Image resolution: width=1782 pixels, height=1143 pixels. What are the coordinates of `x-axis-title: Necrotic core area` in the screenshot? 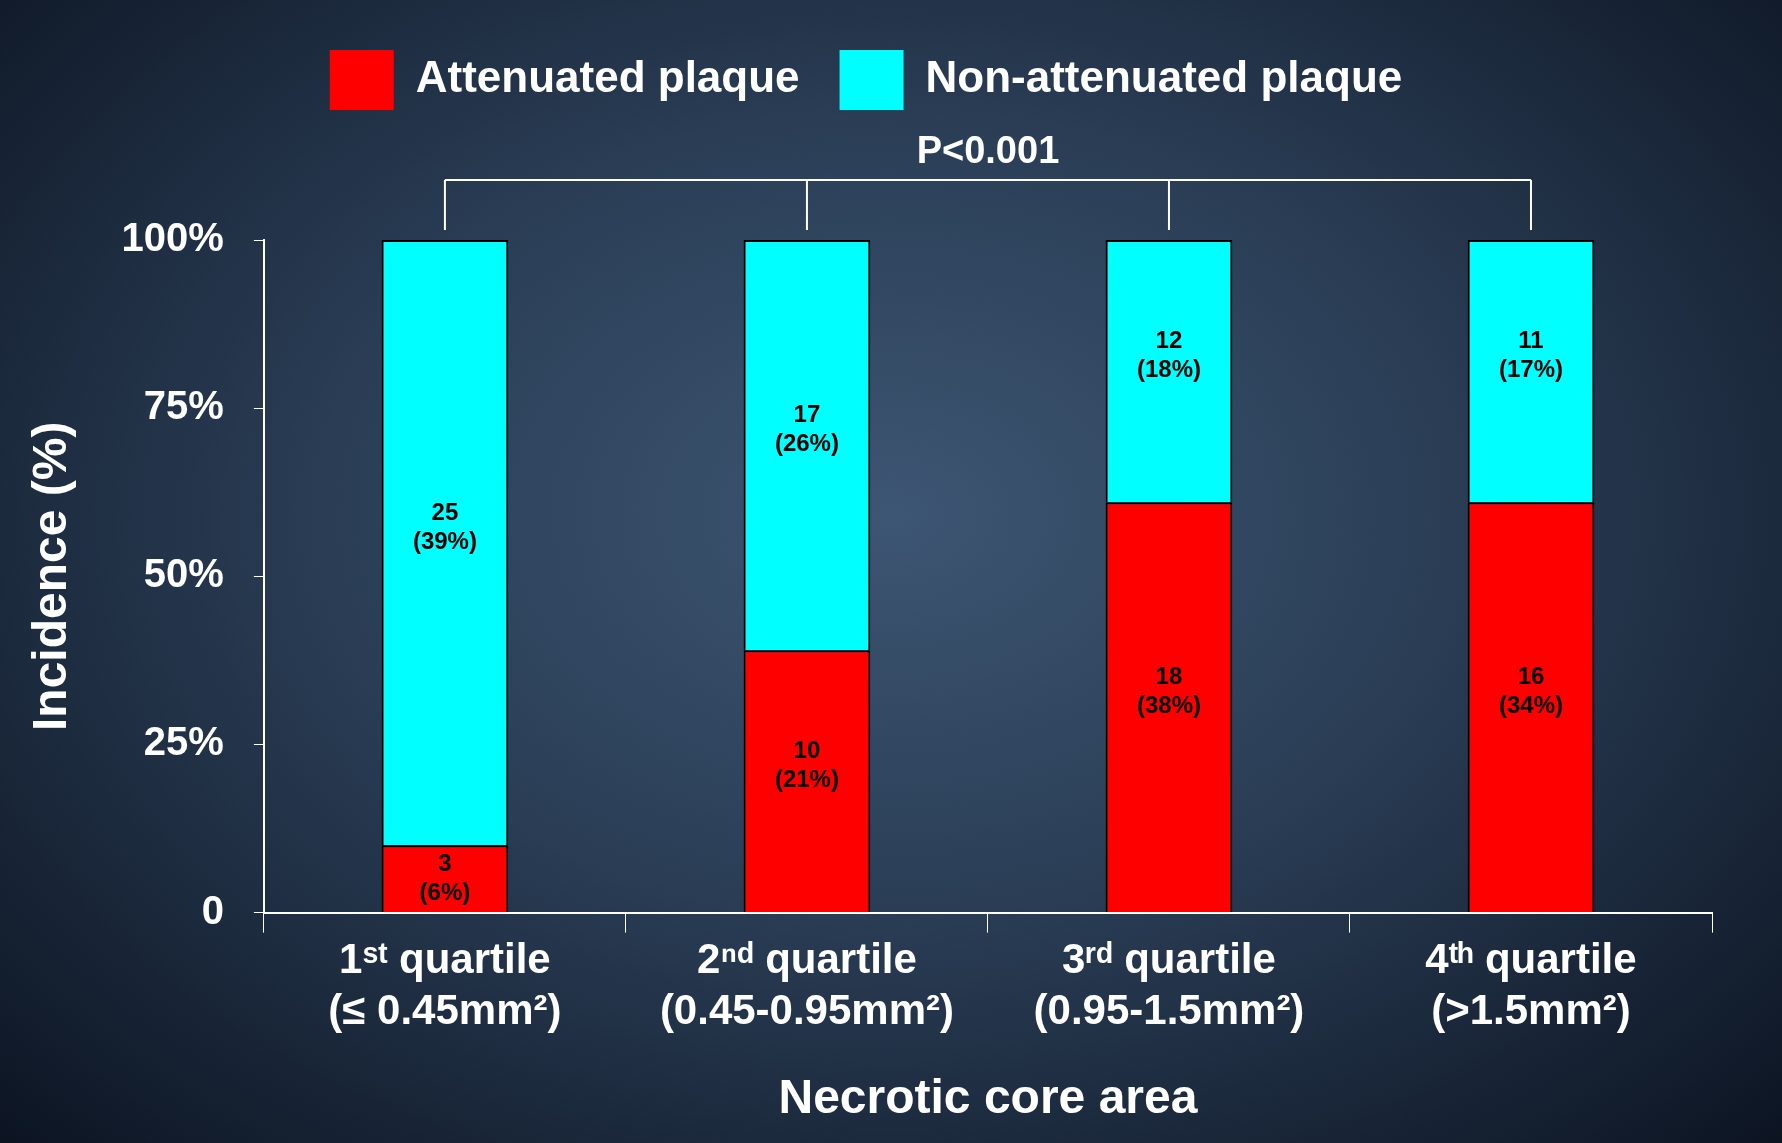 It's located at (988, 1097).